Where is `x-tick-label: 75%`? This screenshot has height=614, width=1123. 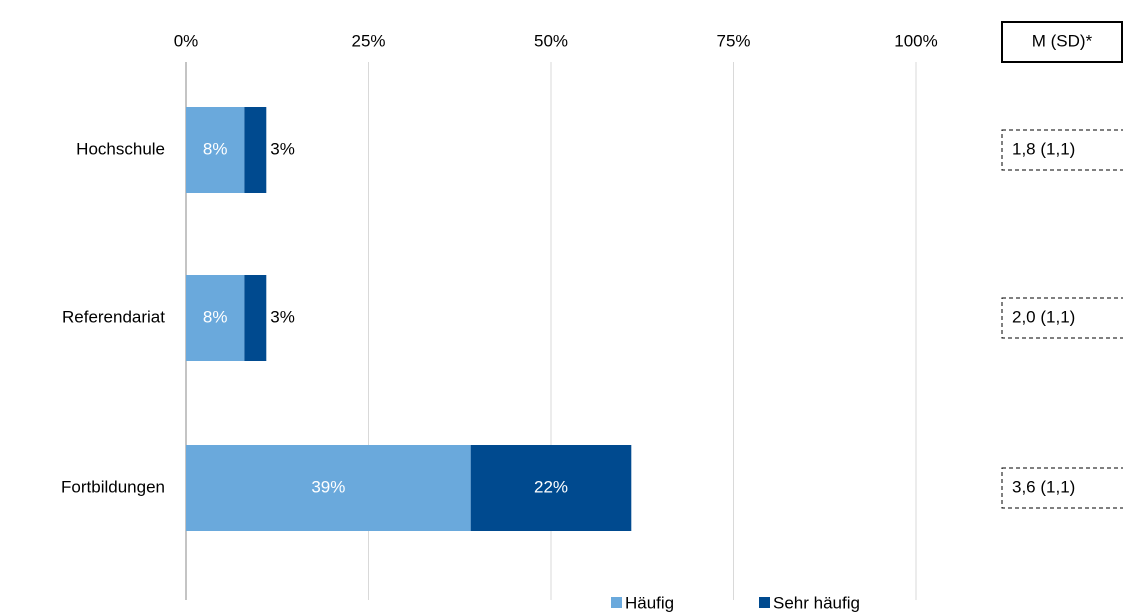
x-tick-label: 75% is located at coordinates (733, 40).